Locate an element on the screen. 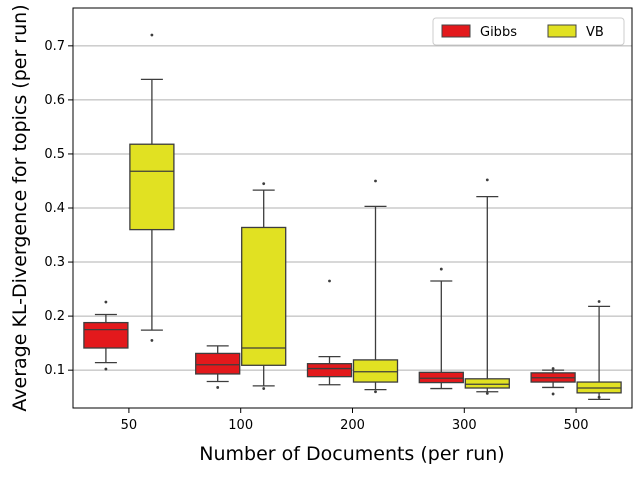 The image size is (639, 491). x-tick-label: 50 is located at coordinates (129, 425).